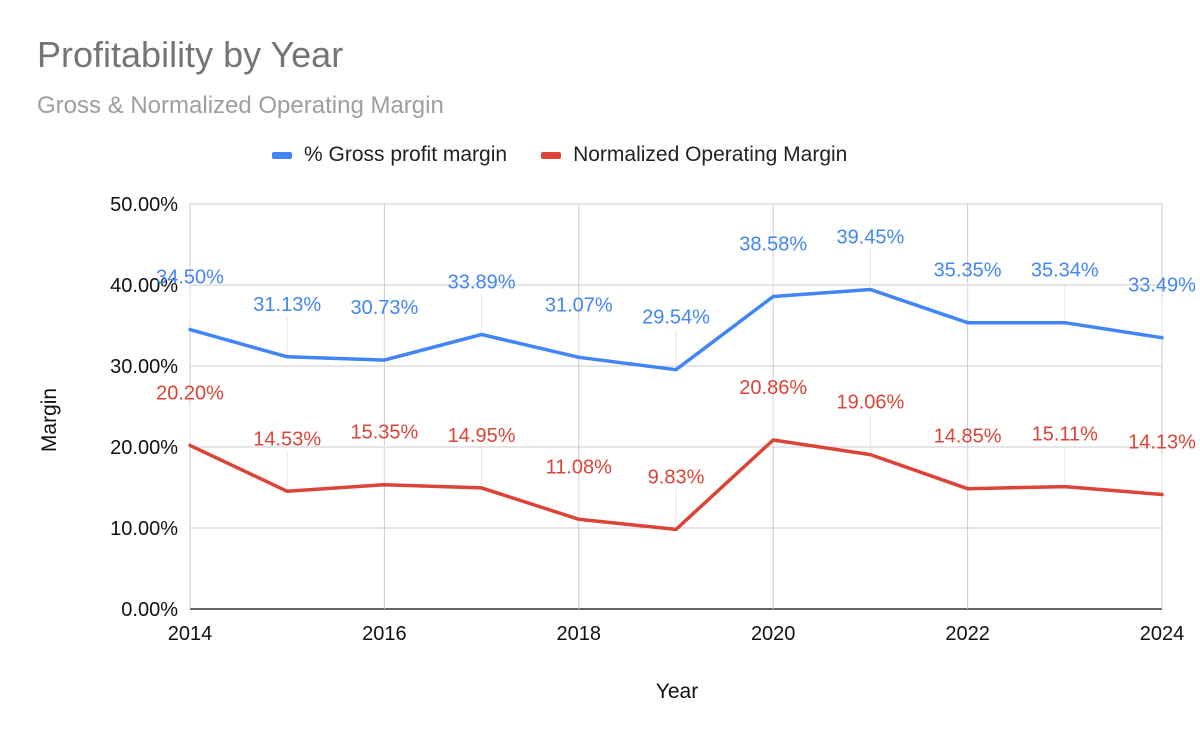  What do you see at coordinates (482, 282) in the screenshot?
I see `data-label: 33.89%` at bounding box center [482, 282].